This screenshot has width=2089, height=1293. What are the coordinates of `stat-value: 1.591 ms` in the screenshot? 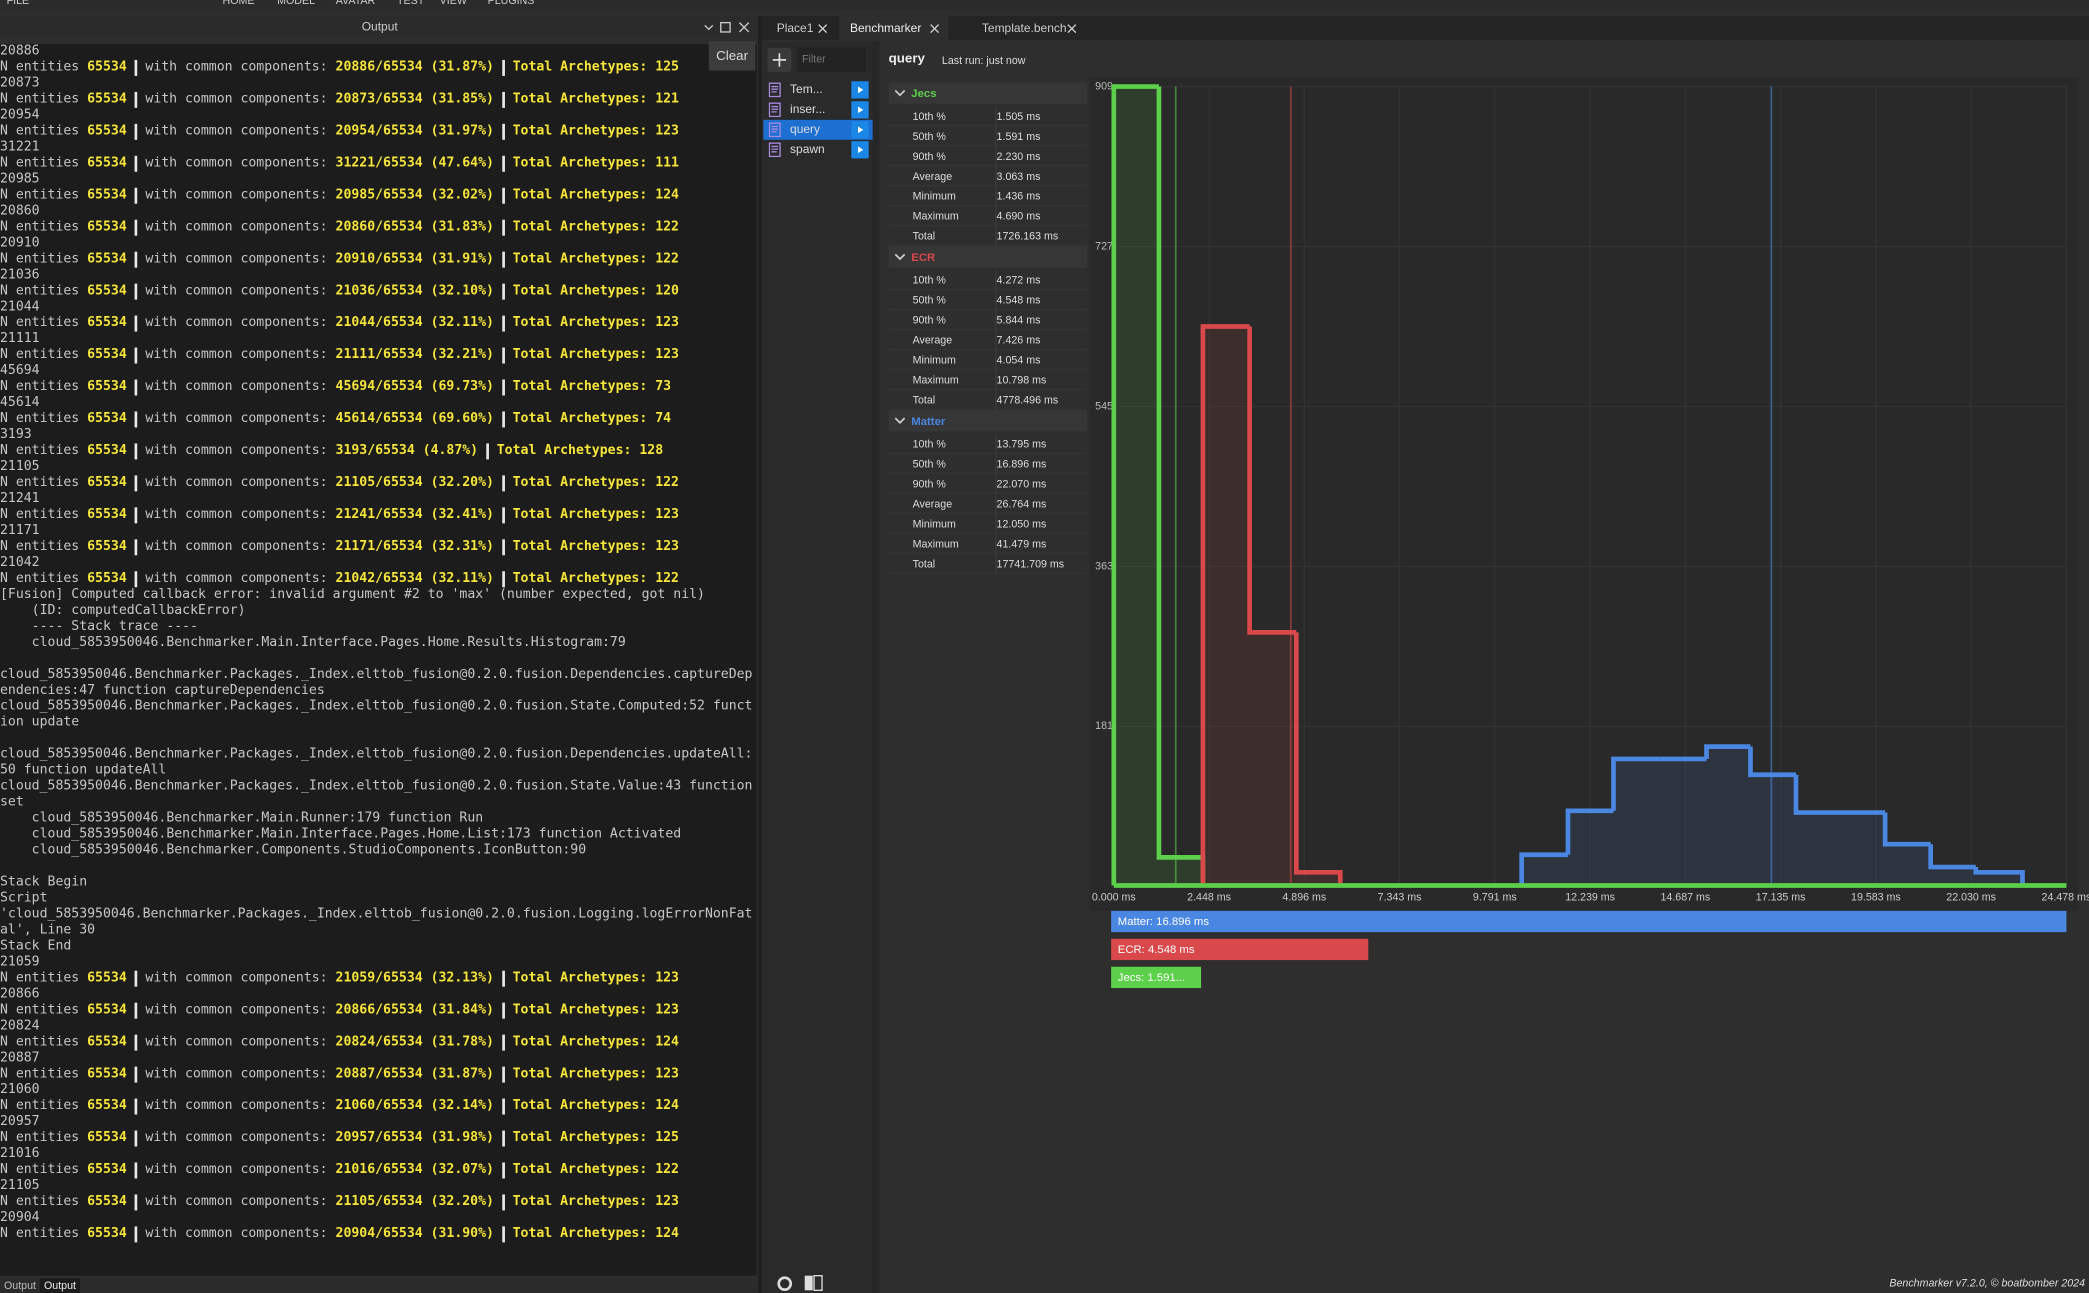 It's located at (1017, 136).